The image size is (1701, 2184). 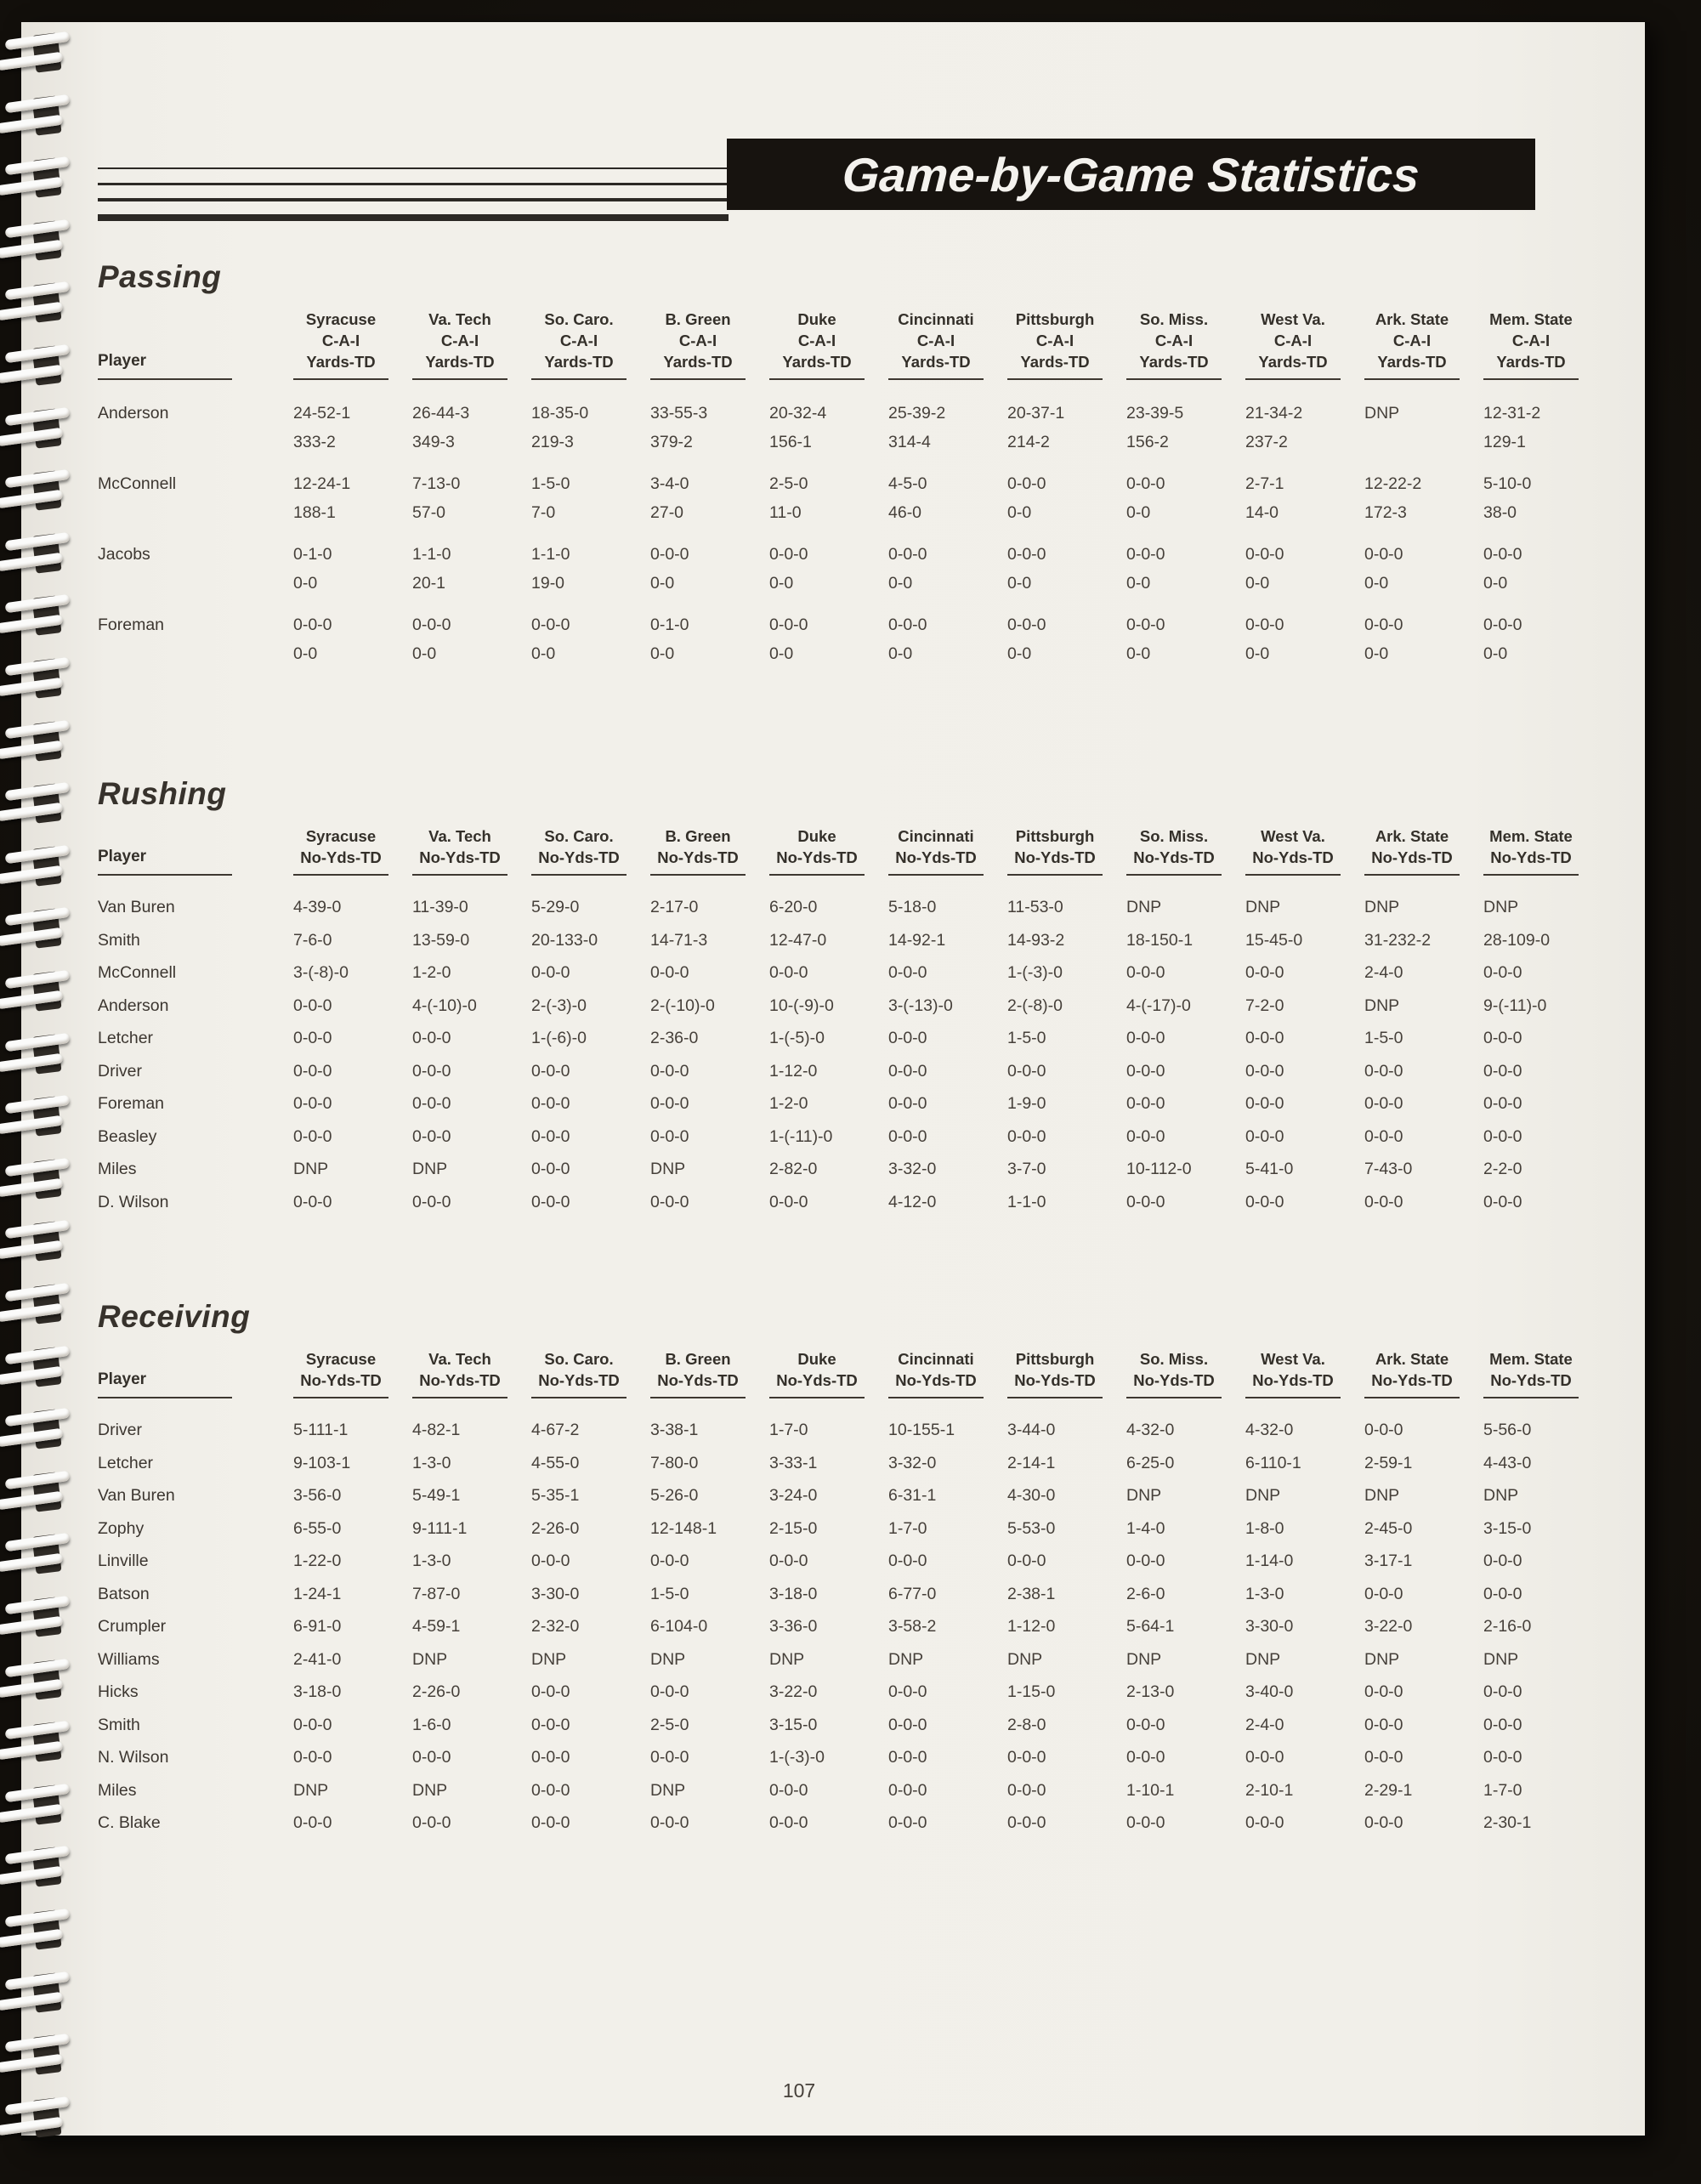 What do you see at coordinates (555, 1627) in the screenshot?
I see `stat-value: 2-32-0` at bounding box center [555, 1627].